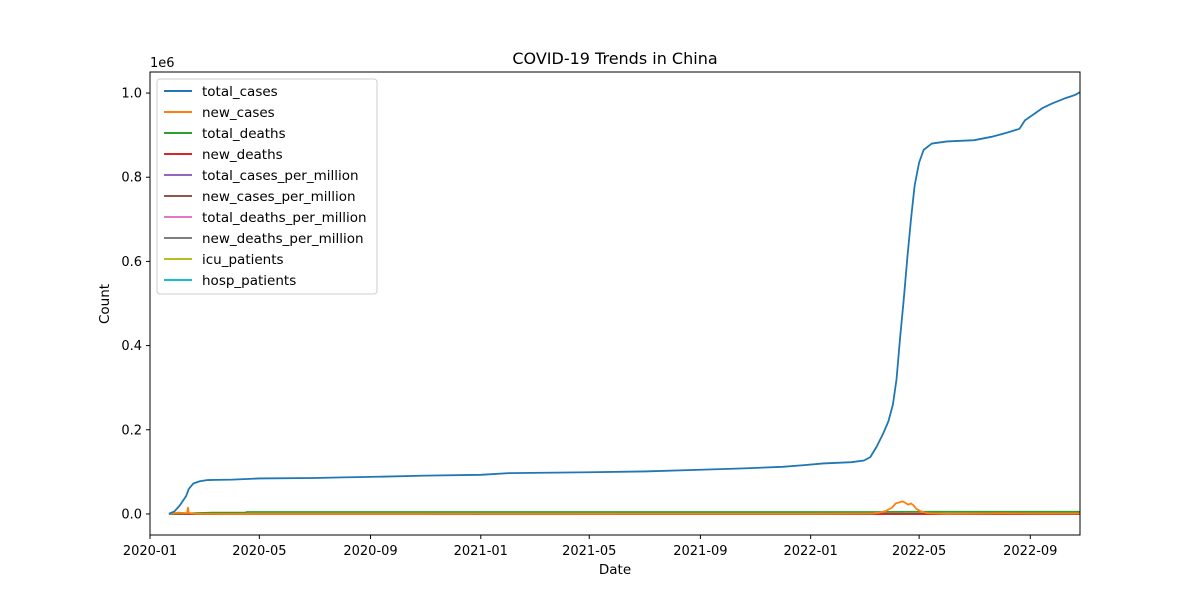  What do you see at coordinates (1030, 551) in the screenshot?
I see `x-tick-label: 2022-09` at bounding box center [1030, 551].